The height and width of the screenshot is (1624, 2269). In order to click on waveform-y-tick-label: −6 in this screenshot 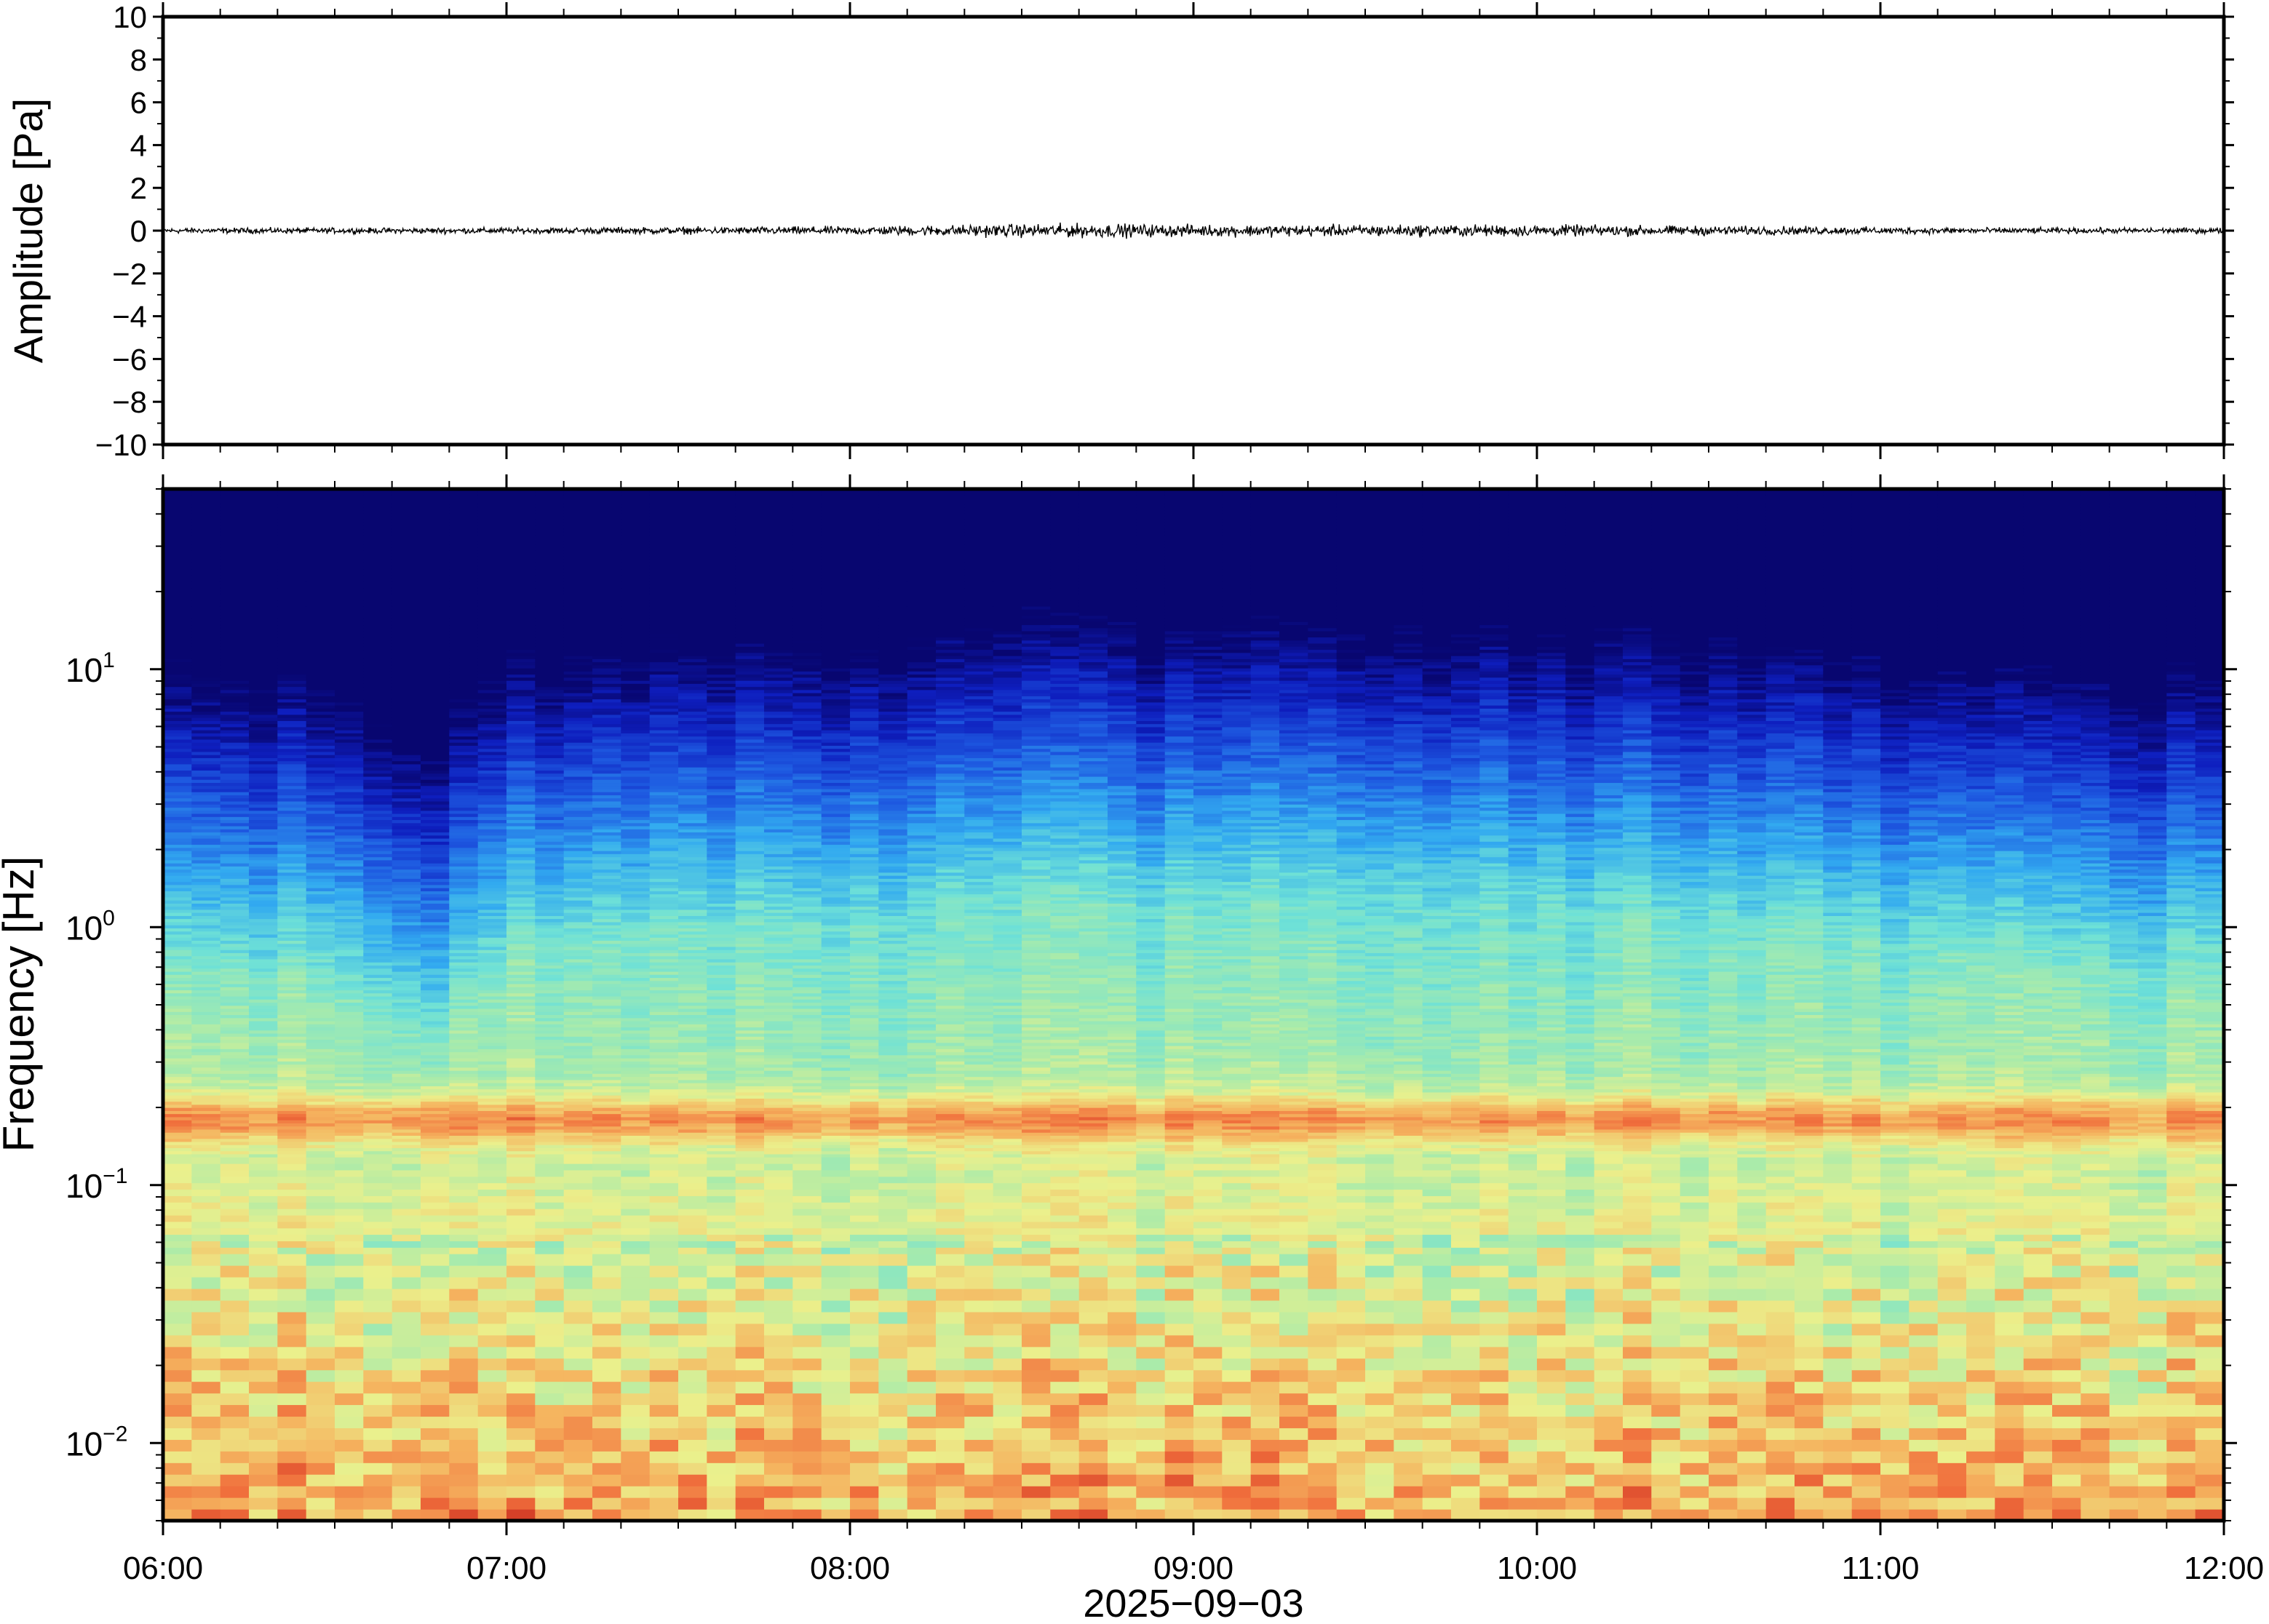, I will do `click(130, 359)`.